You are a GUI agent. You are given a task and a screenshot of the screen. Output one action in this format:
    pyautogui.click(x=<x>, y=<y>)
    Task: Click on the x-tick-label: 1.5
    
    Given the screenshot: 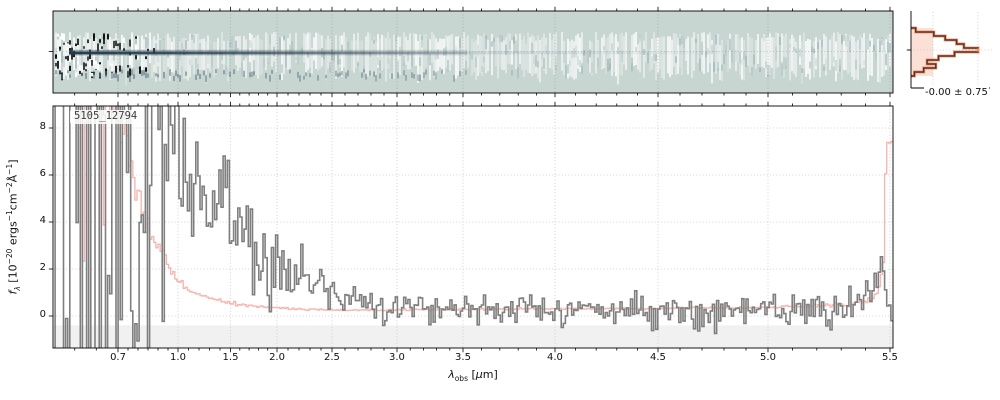 What is the action you would take?
    pyautogui.click(x=230, y=357)
    